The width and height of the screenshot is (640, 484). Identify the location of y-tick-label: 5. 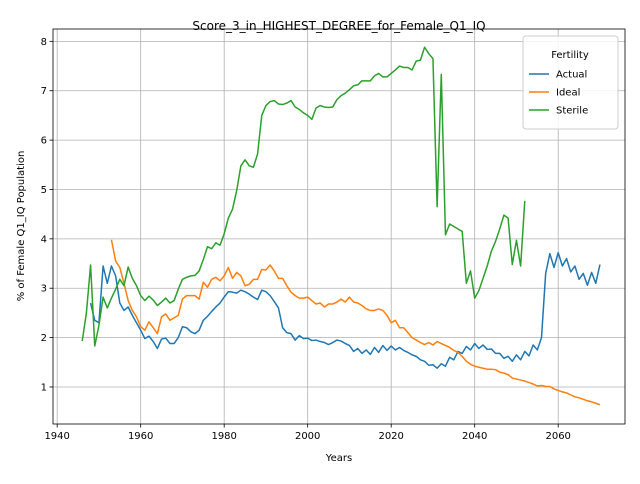
(44, 190).